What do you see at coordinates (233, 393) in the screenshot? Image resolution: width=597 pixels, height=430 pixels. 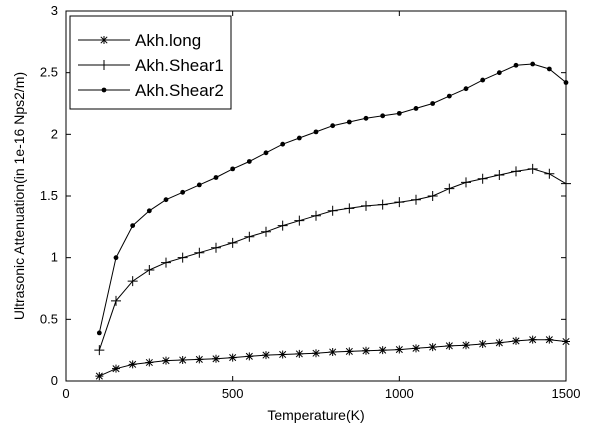 I see `x-tick-label: 500` at bounding box center [233, 393].